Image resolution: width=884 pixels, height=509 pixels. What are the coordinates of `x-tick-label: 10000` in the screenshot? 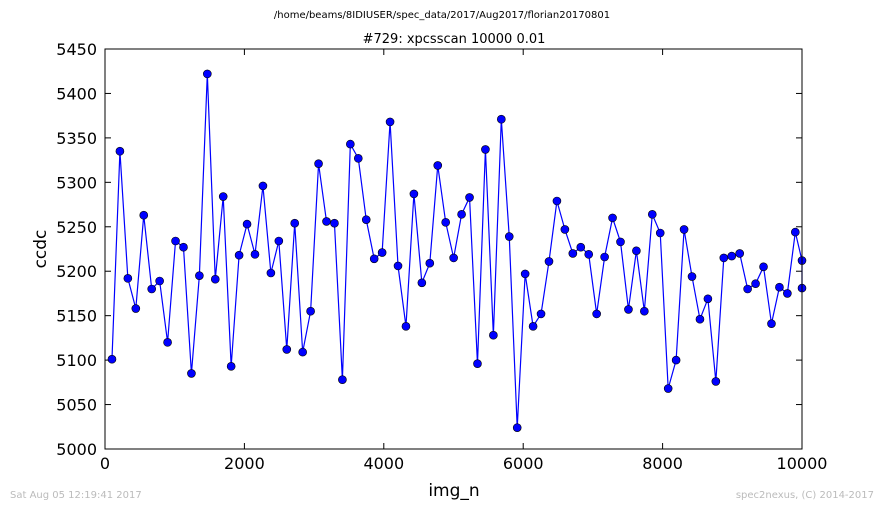 It's located at (802, 463).